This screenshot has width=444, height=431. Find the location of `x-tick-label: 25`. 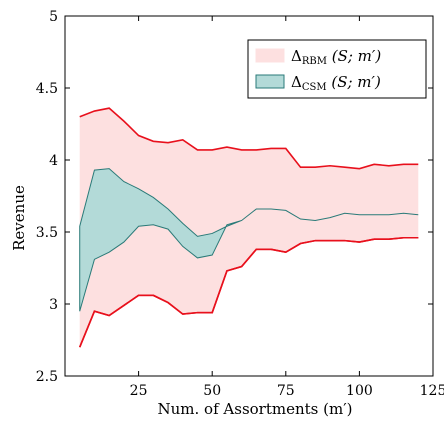

x-tick-label: 25 is located at coordinates (139, 391).